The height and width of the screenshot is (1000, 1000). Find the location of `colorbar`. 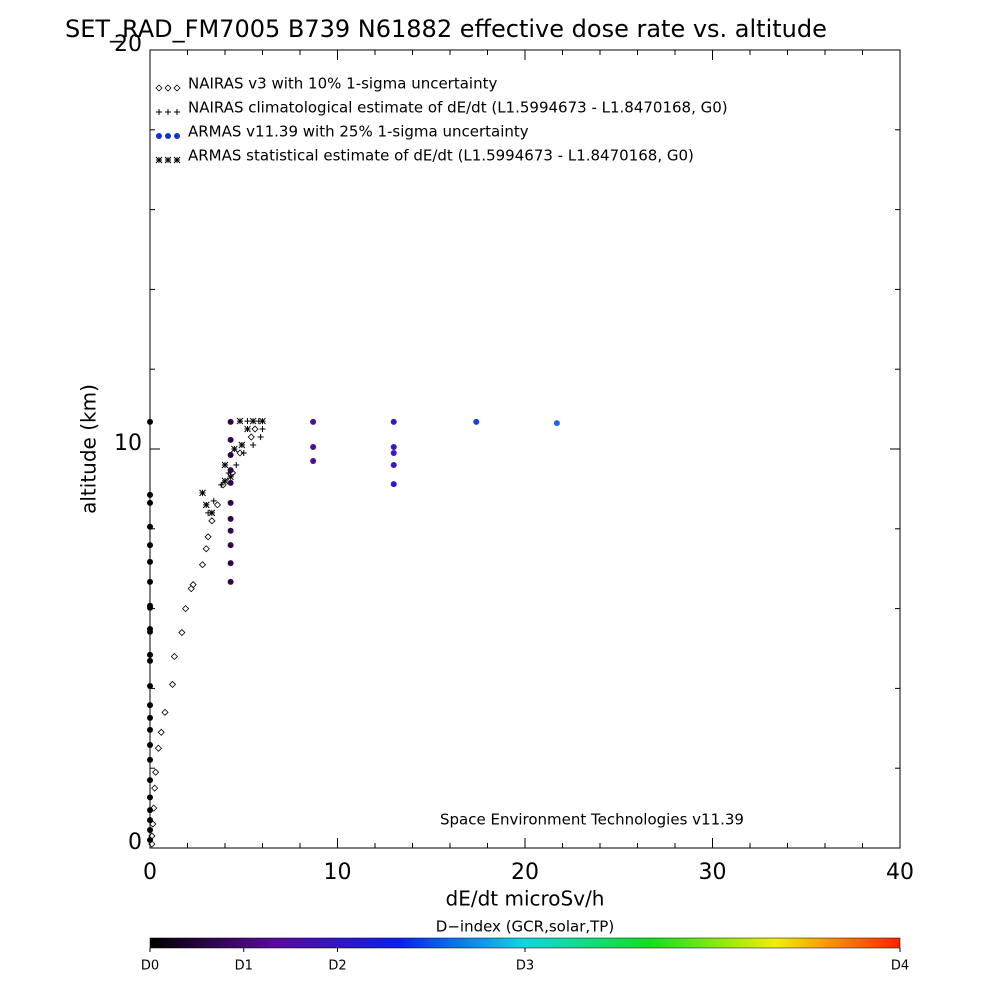

colorbar is located at coordinates (525, 943).